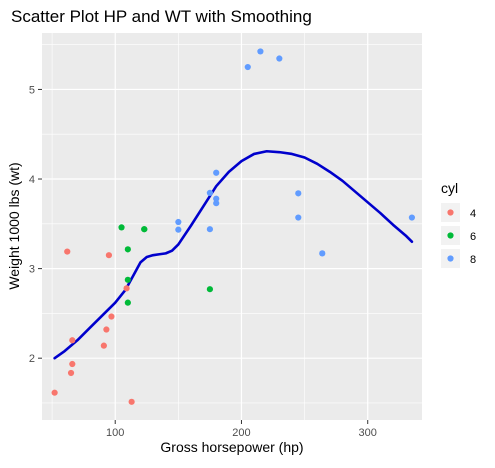 The width and height of the screenshot is (495, 468). I want to click on y-tick-label: 3, so click(32, 270).